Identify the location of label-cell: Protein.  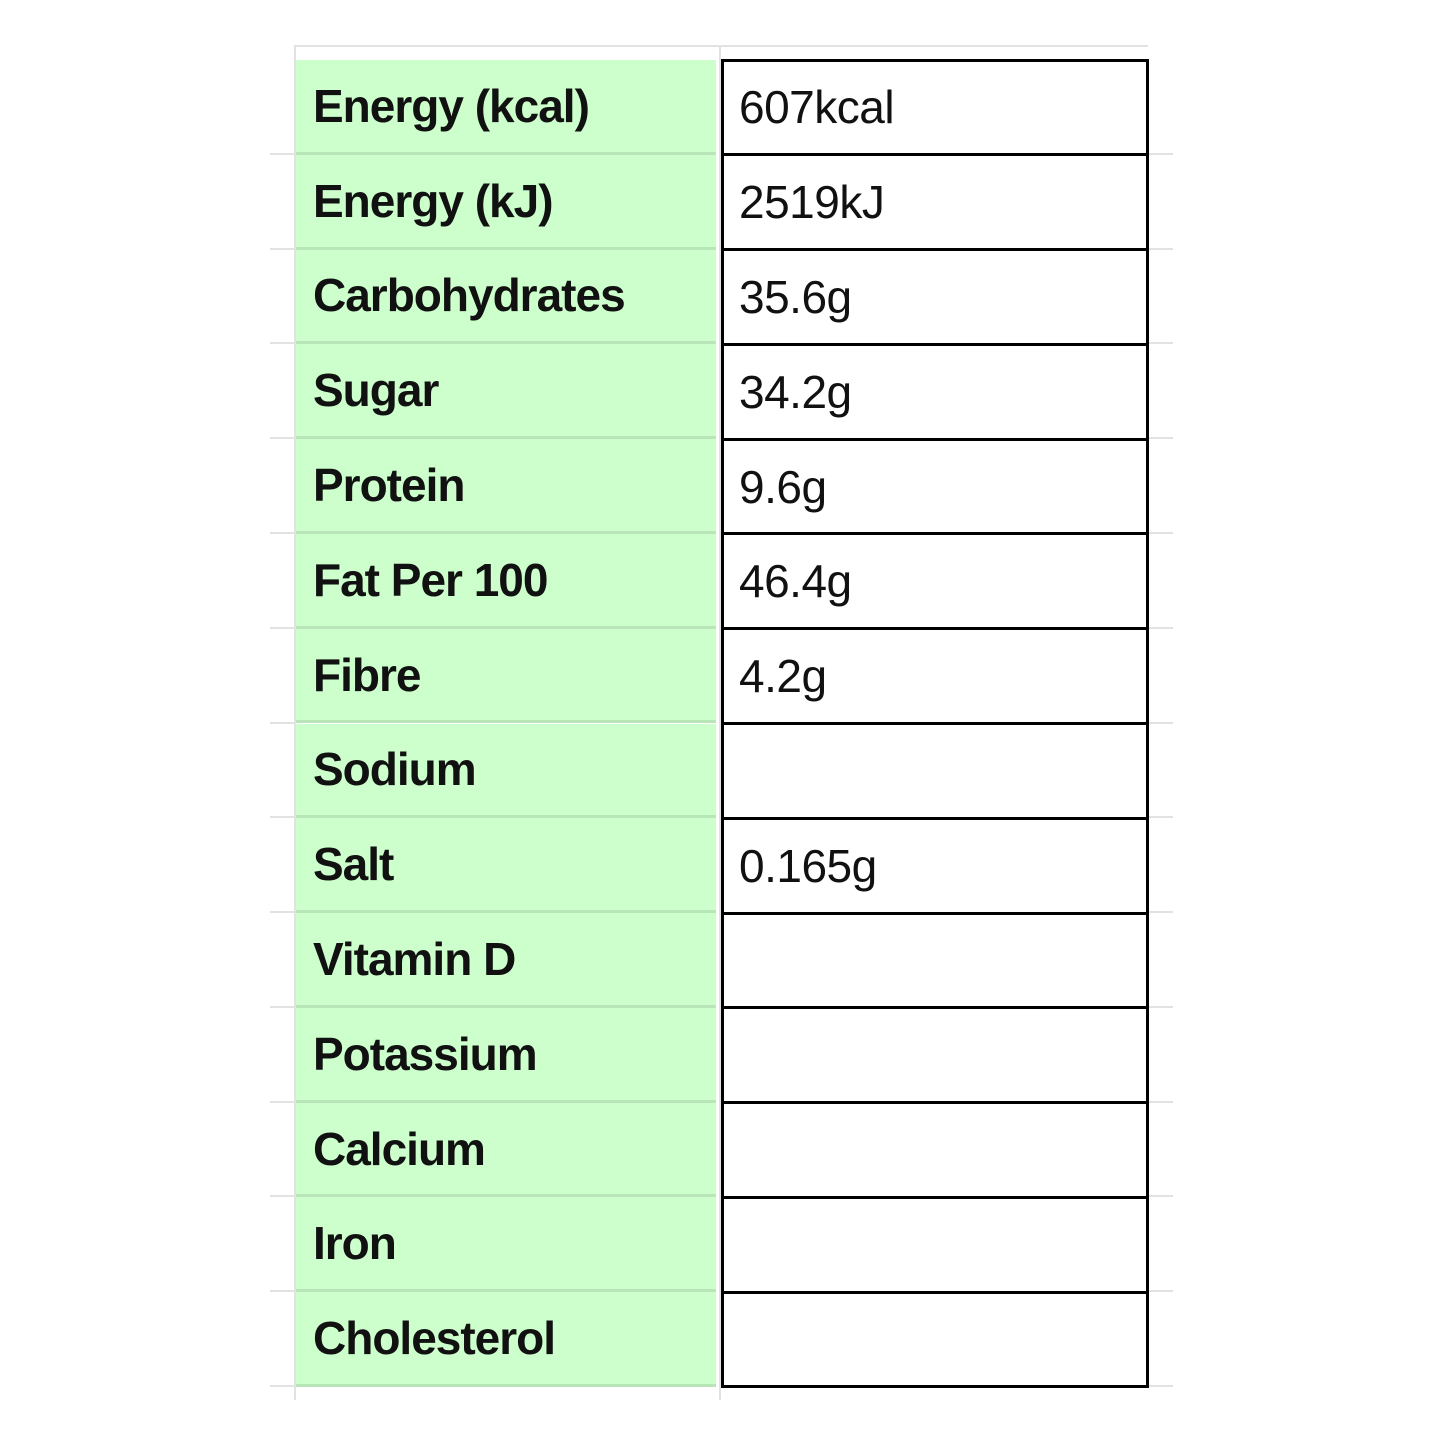
(506, 486).